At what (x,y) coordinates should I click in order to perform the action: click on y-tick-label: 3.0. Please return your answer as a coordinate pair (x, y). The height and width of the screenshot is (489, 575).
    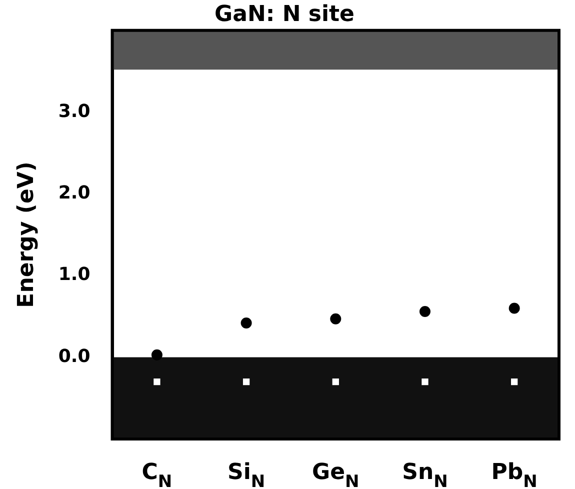
    Looking at the image, I should click on (74, 111).